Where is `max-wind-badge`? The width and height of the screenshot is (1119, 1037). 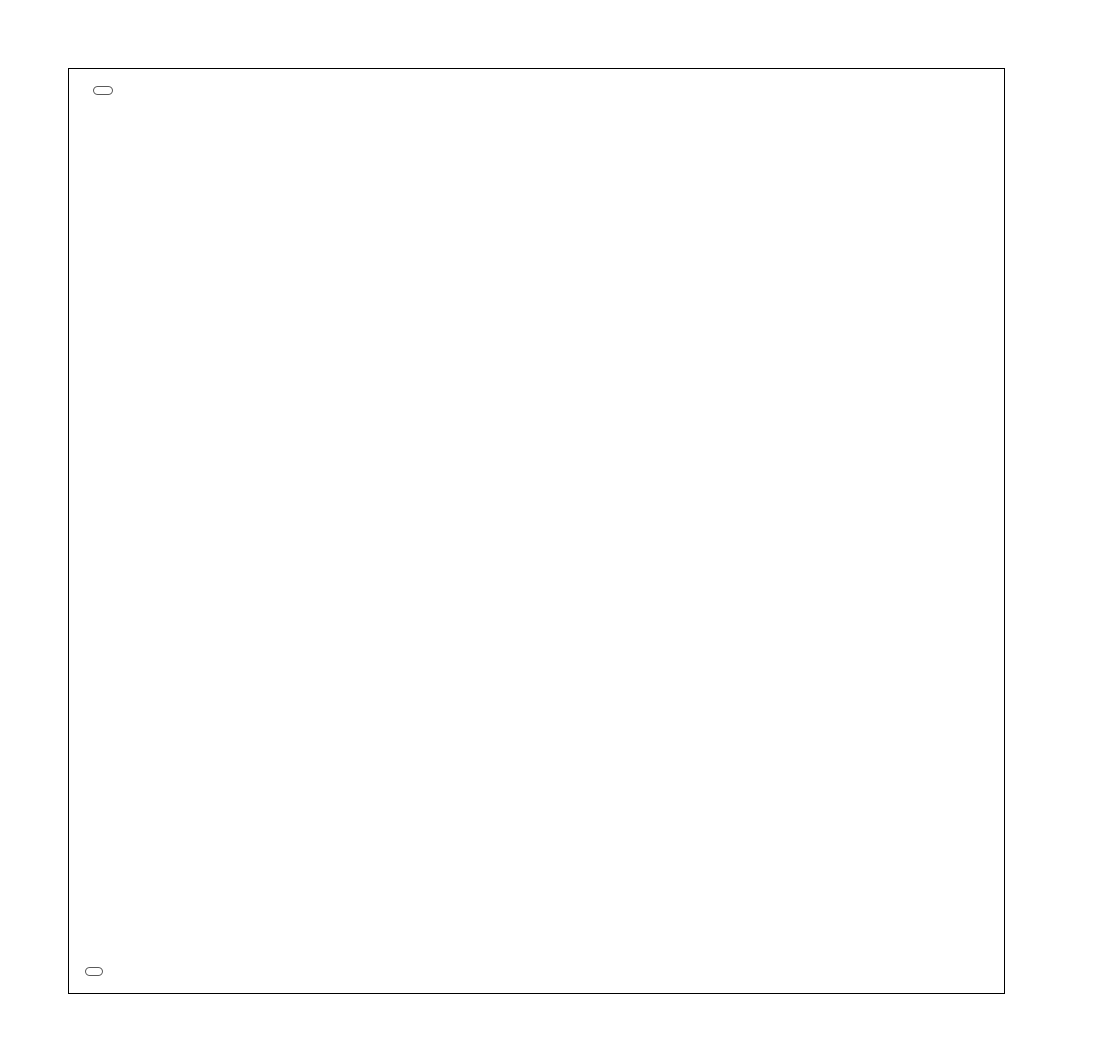
max-wind-badge is located at coordinates (103, 90).